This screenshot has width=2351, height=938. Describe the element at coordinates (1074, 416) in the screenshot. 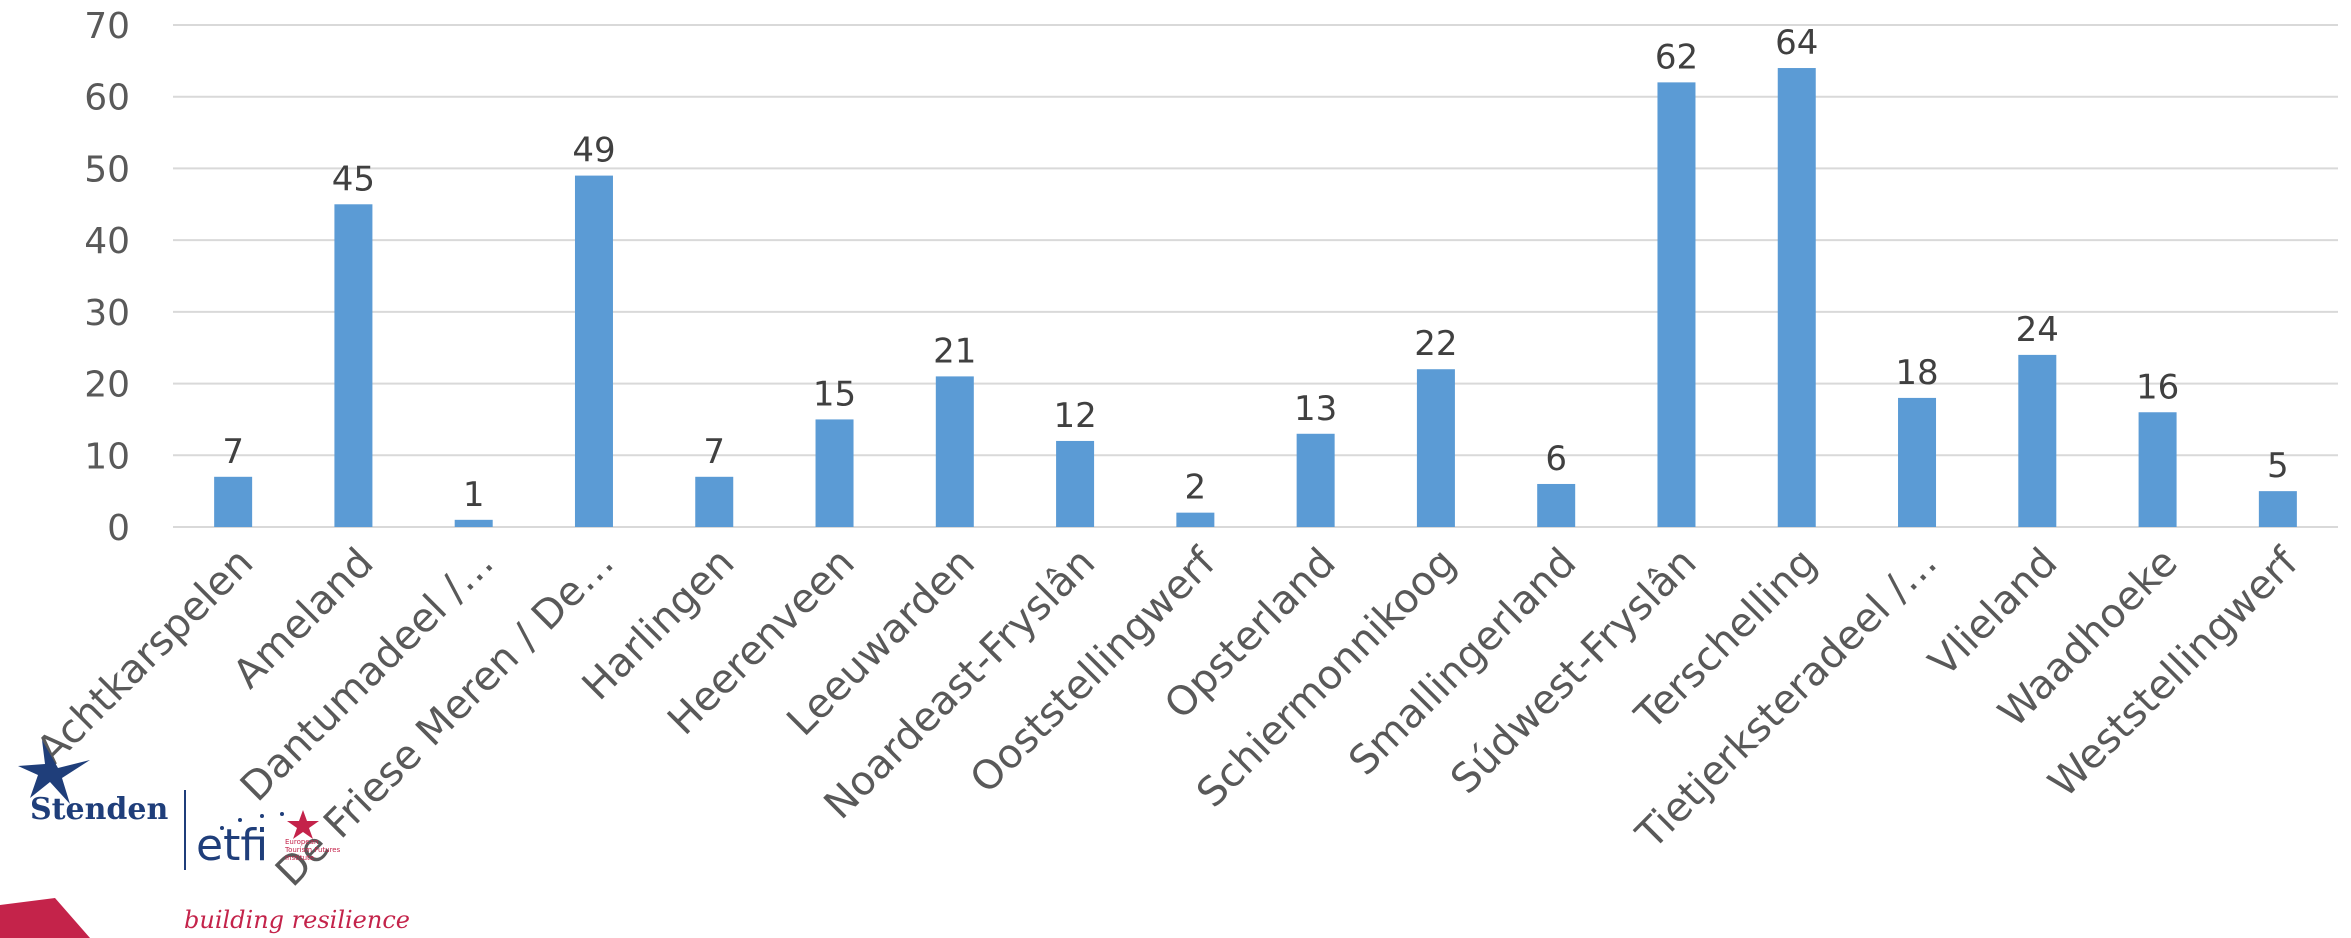

I see `data-label: 12` at that location.